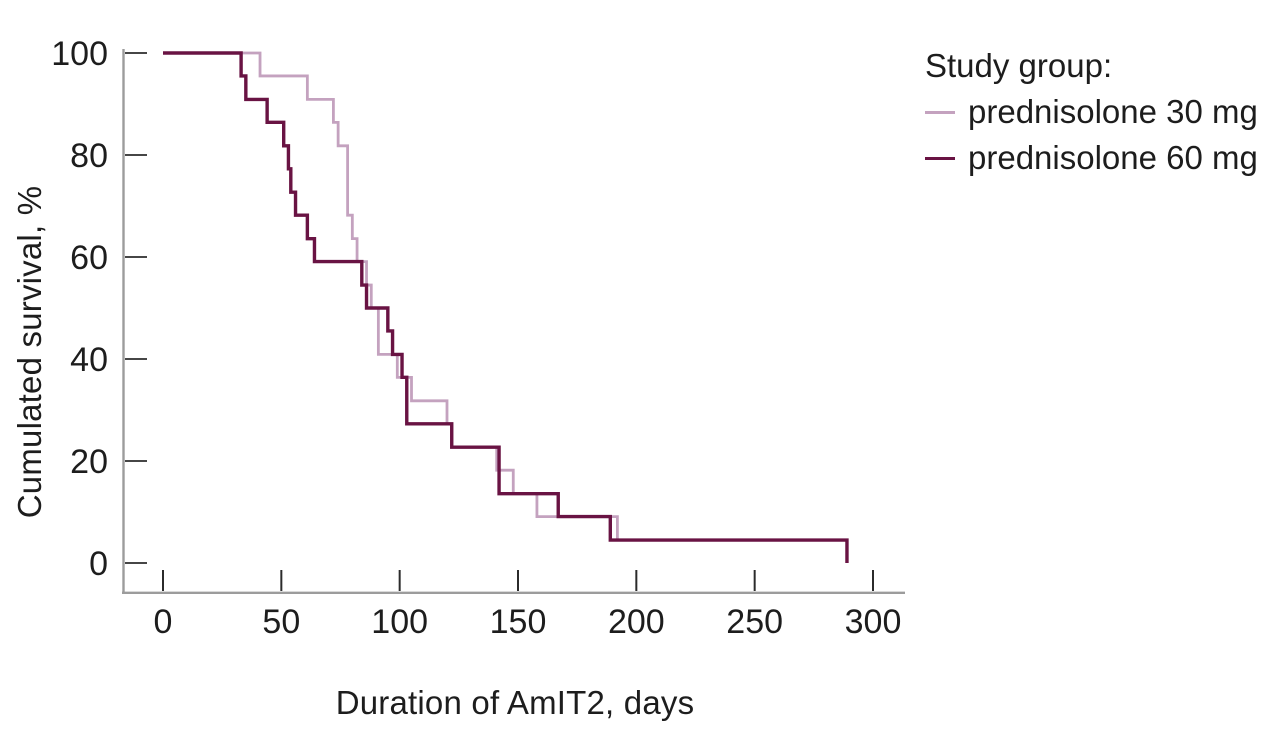 The width and height of the screenshot is (1277, 750). I want to click on legend-item-prednisolone-60mg: prednisolone 60 mg, so click(1091, 158).